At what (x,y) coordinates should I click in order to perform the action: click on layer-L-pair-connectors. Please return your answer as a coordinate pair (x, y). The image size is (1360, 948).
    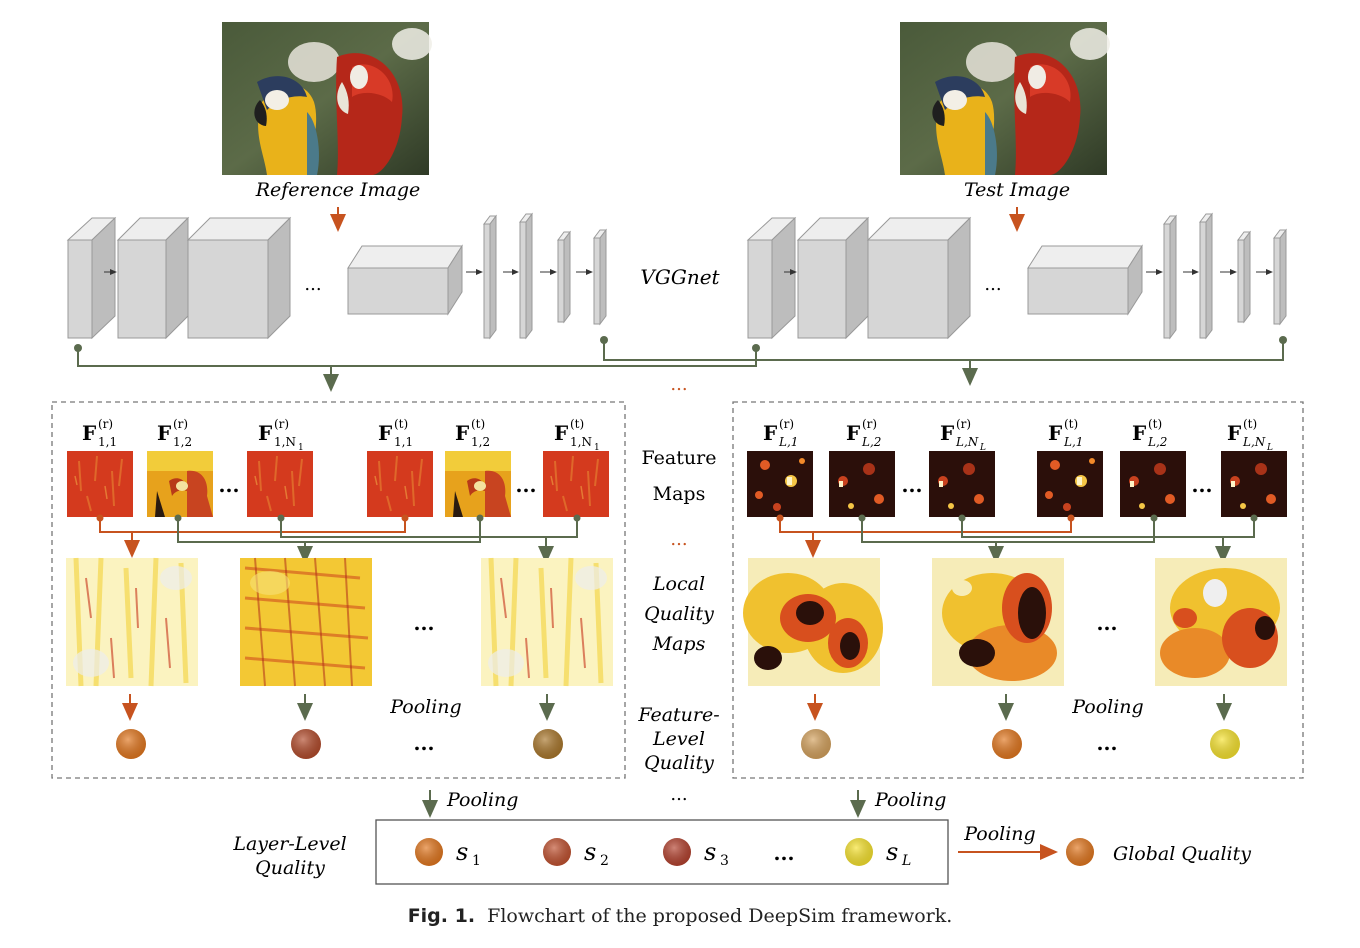
    Looking at the image, I should click on (1017, 541).